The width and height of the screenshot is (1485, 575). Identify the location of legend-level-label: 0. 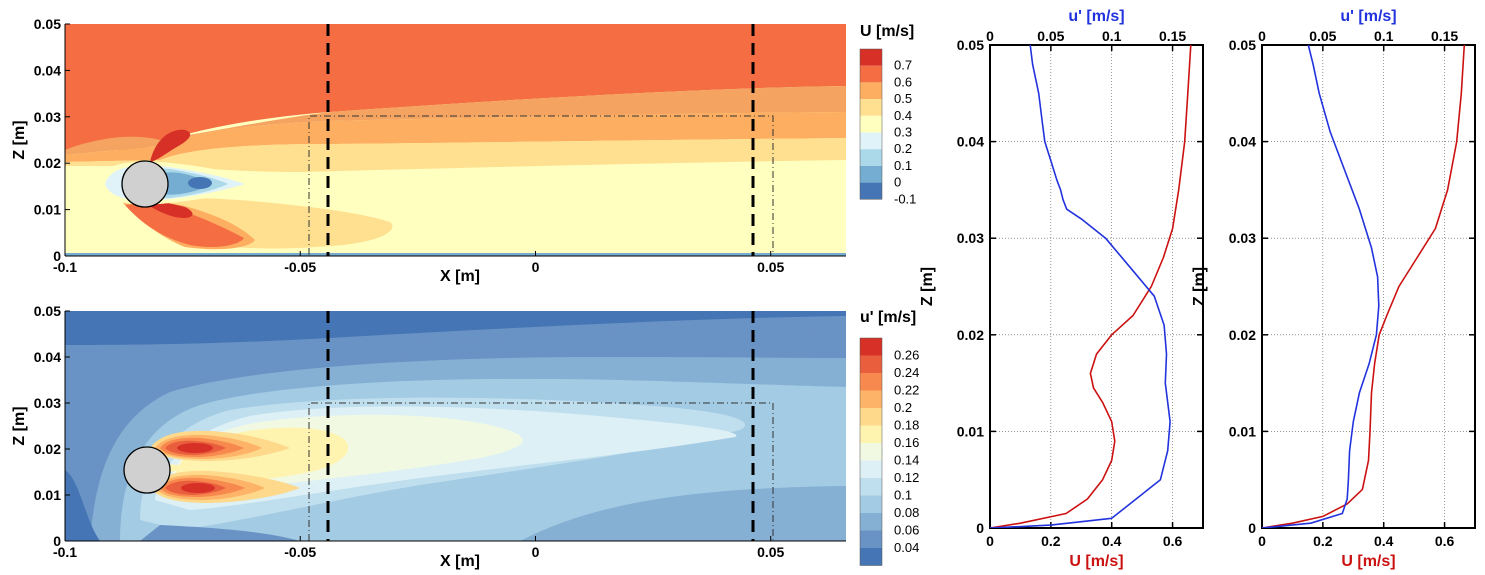
(897, 182).